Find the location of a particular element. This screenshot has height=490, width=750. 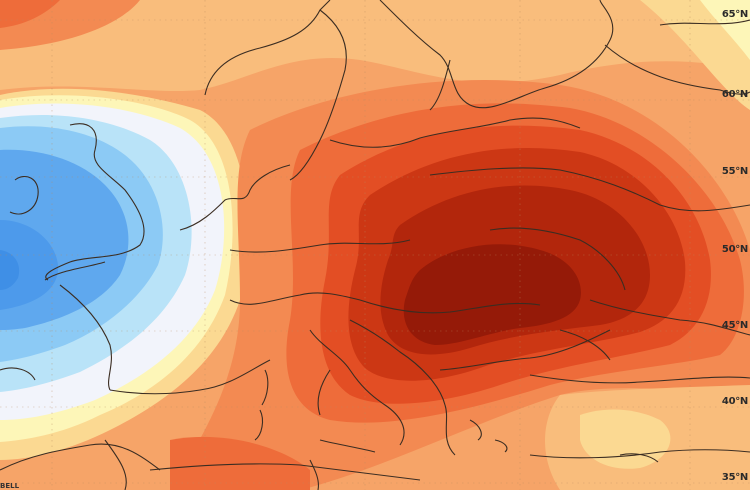

latitude-label-60n: 60°N is located at coordinates (734, 94).